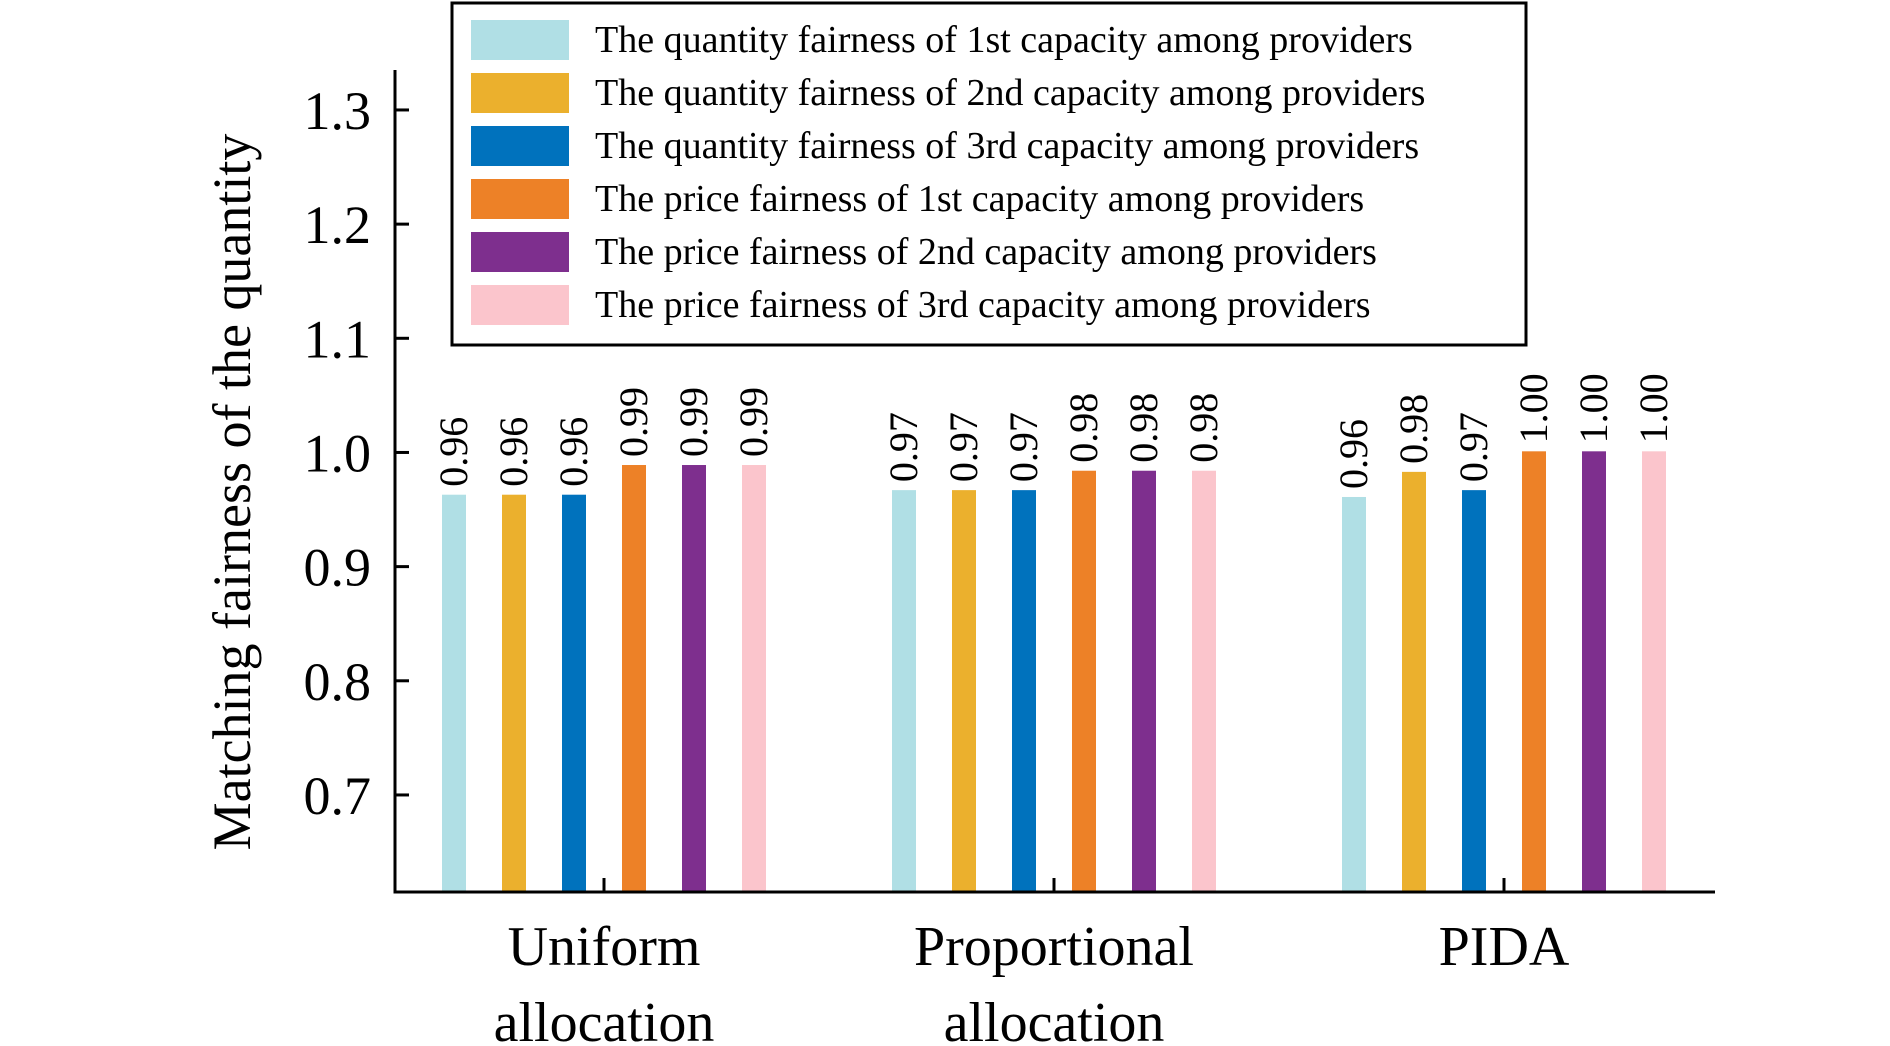 This screenshot has width=1890, height=1046. What do you see at coordinates (604, 947) in the screenshot?
I see `x-tick-label: Uniform` at bounding box center [604, 947].